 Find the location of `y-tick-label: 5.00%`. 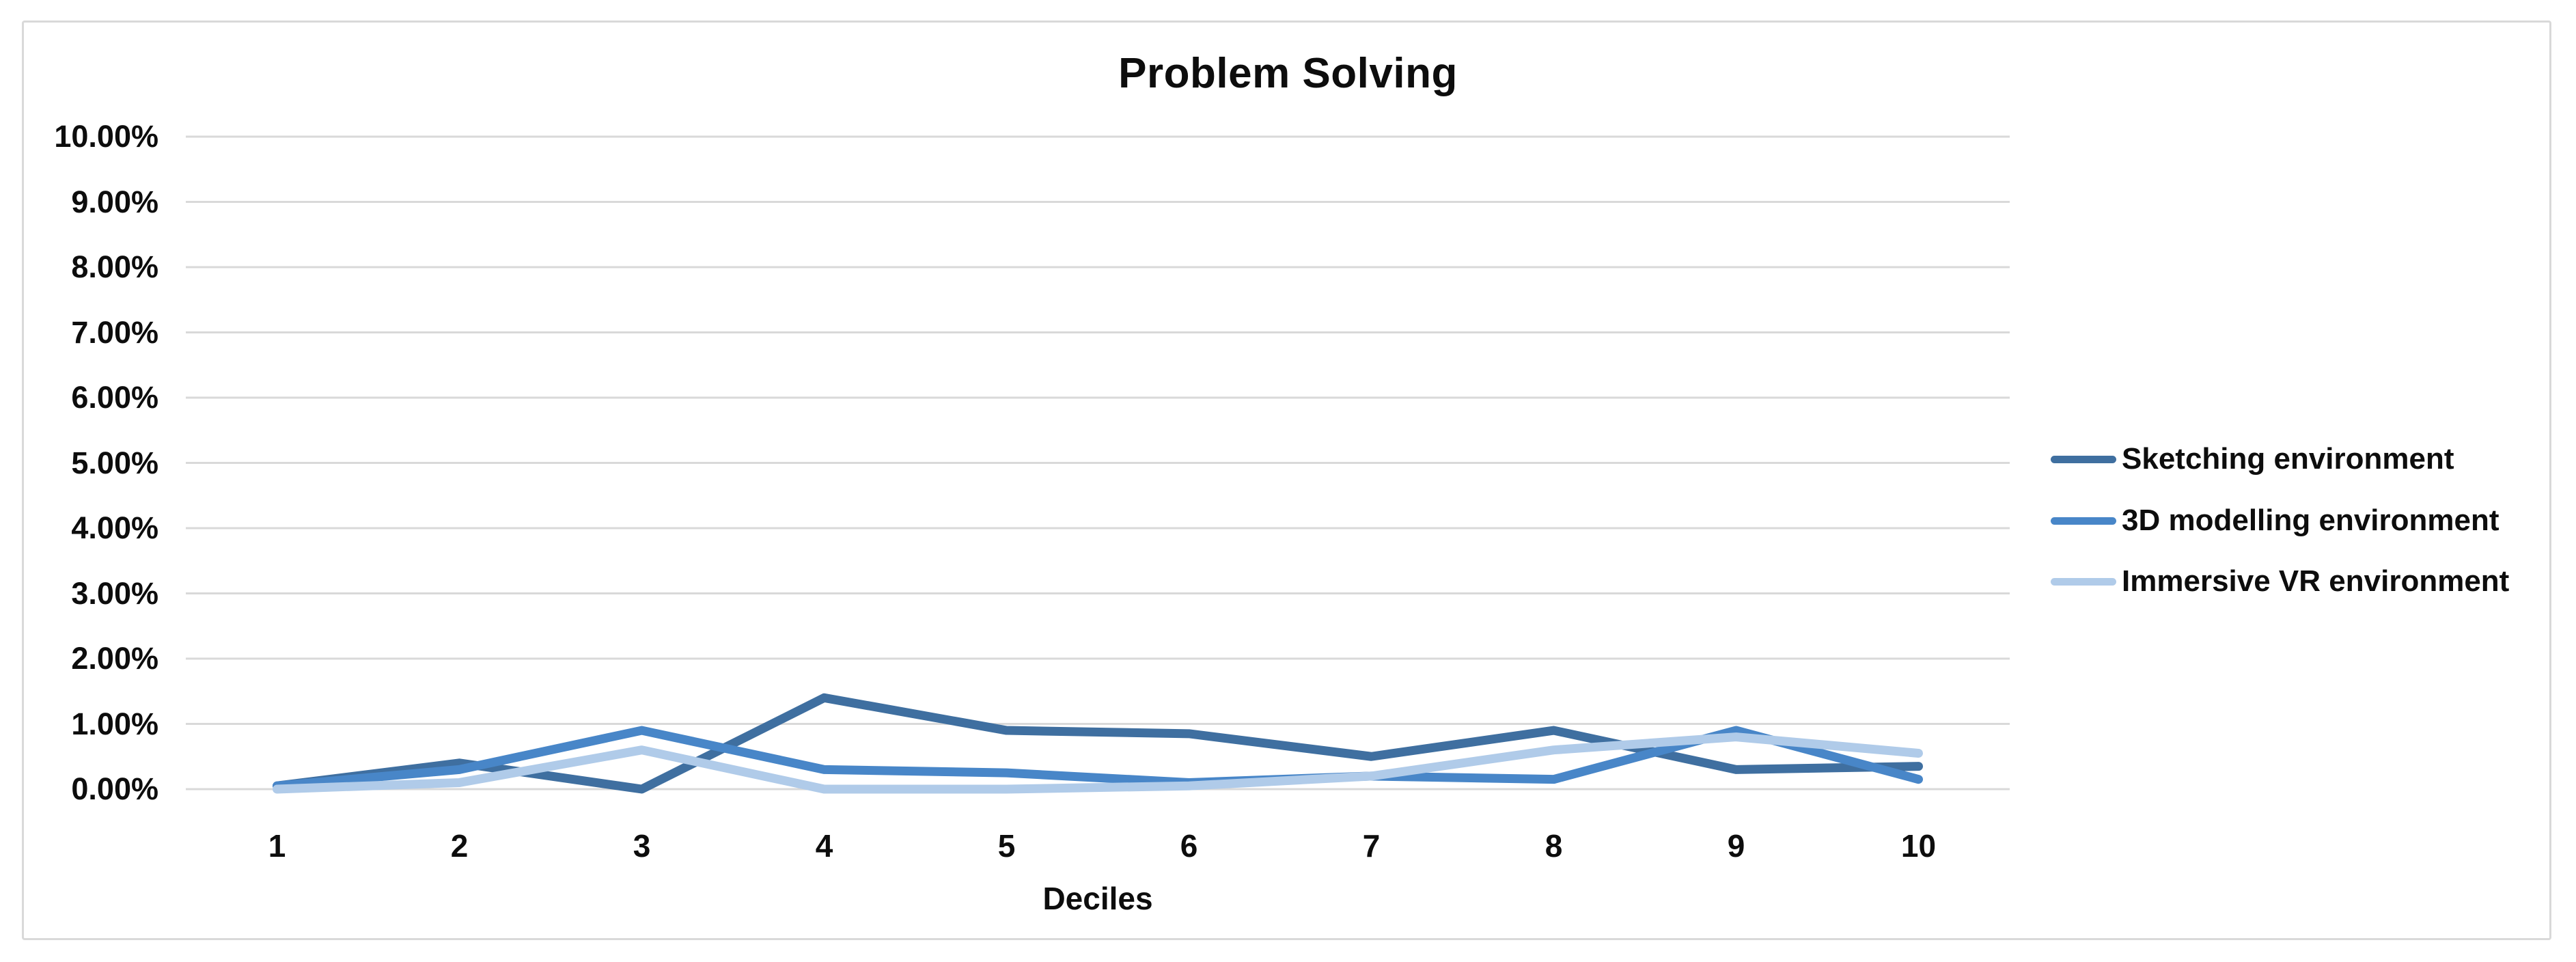

y-tick-label: 5.00% is located at coordinates (114, 462).